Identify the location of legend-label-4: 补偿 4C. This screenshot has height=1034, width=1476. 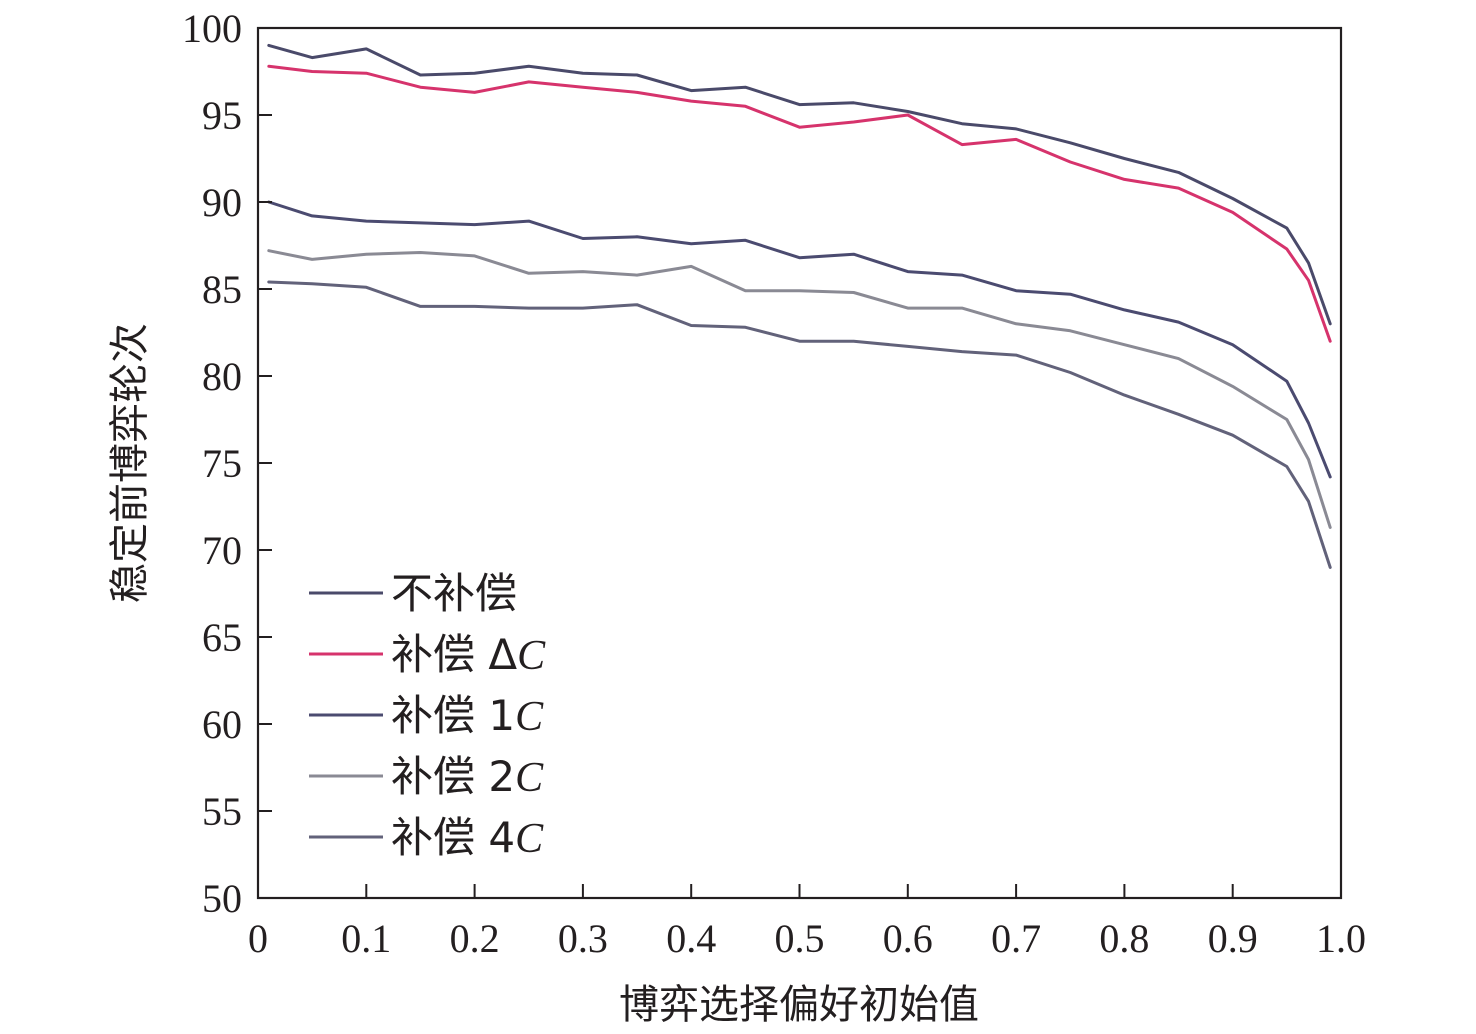
(467, 837).